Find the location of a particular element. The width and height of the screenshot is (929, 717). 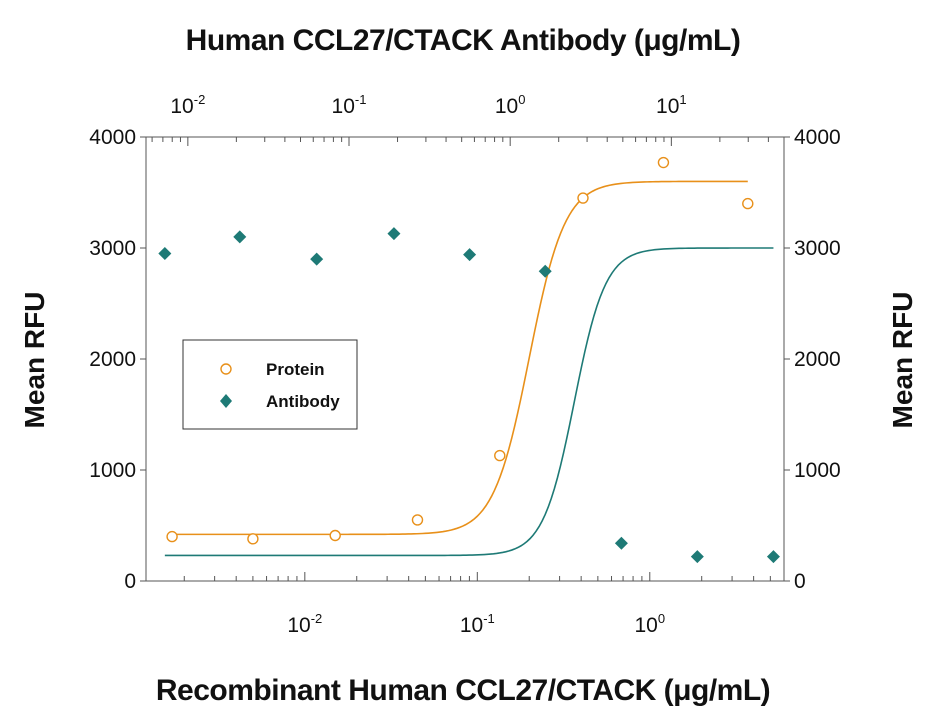

bottom-axis-ticks: 10⁻² 10⁻¹ 10⁰ is located at coordinates (476, 624).